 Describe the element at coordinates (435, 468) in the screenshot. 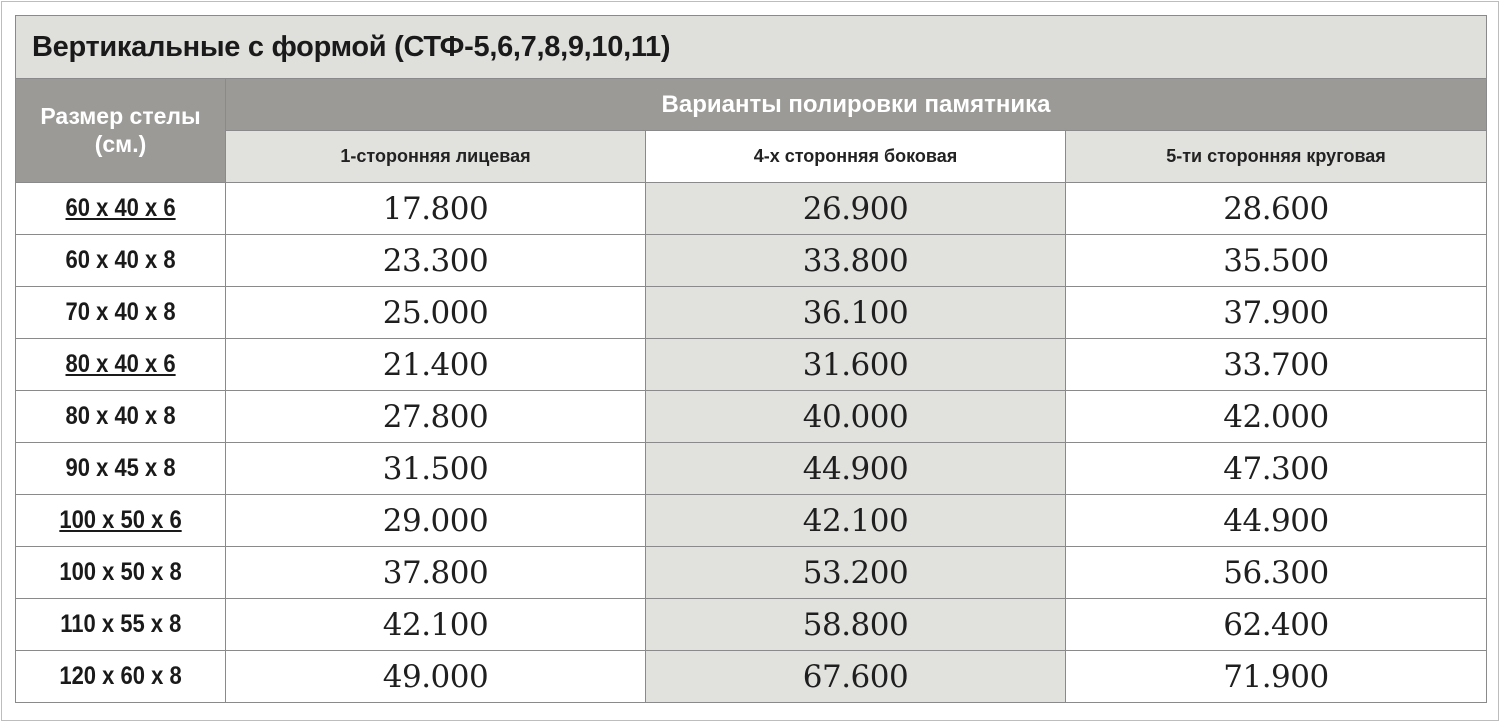

I see `price-cell: 31.500` at that location.